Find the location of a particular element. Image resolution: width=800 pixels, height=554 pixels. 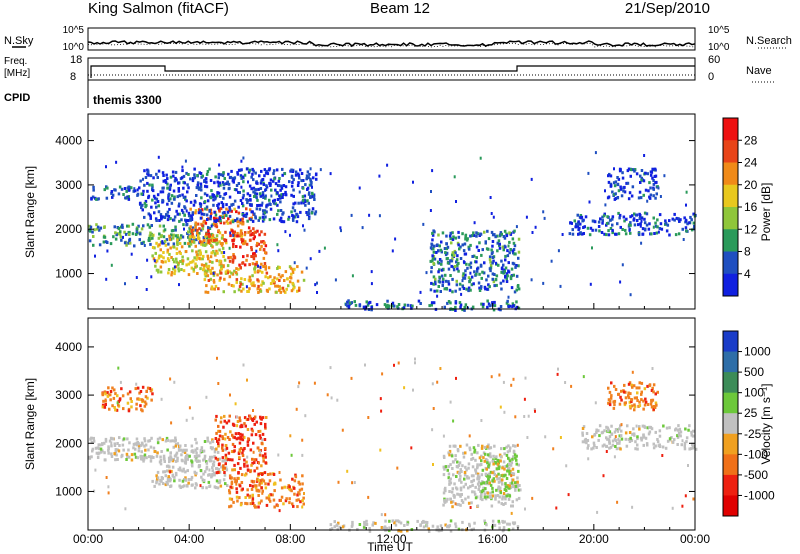

power-colorbar-segment is located at coordinates (730, 240).